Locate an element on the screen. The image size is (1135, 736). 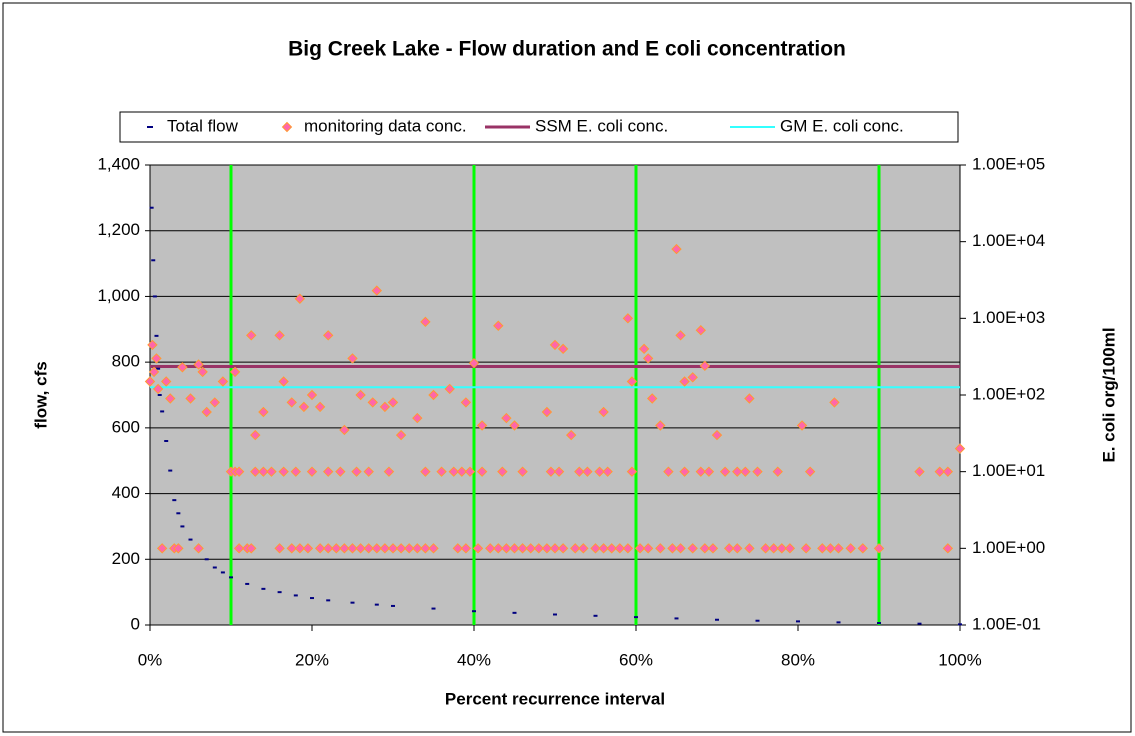
x-tick-label: 60% is located at coordinates (636, 659).